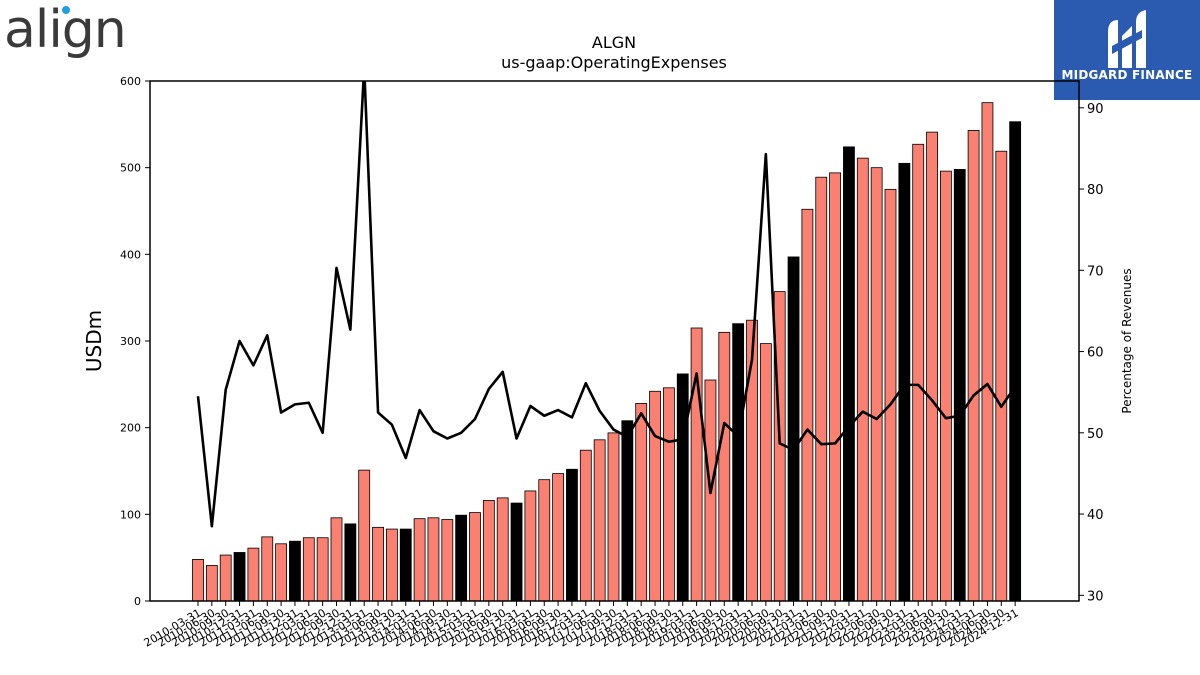  Describe the element at coordinates (614, 42) in the screenshot. I see `chart-title: ALGN` at that location.